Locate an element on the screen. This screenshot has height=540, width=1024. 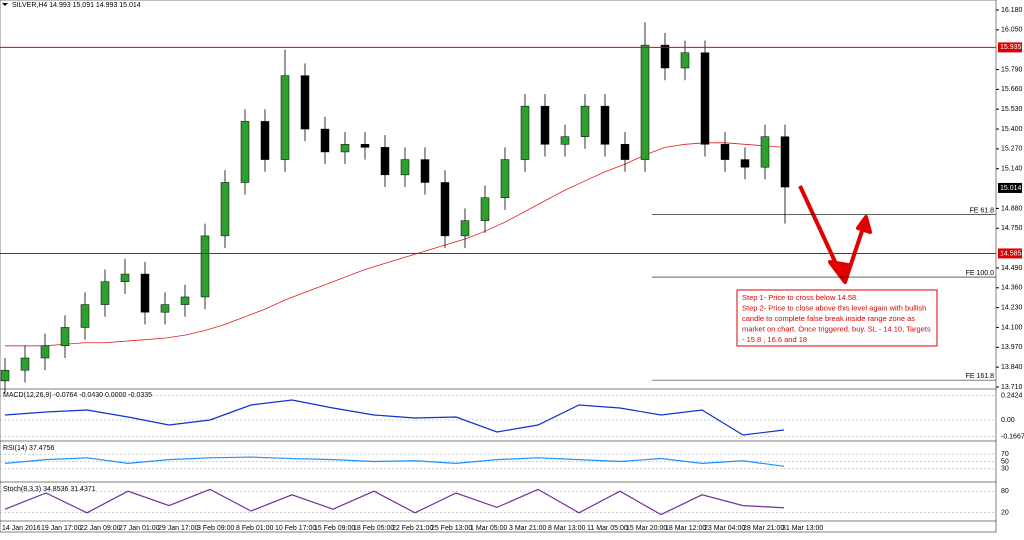
y-tick-label: 13.710 is located at coordinates (1012, 387).